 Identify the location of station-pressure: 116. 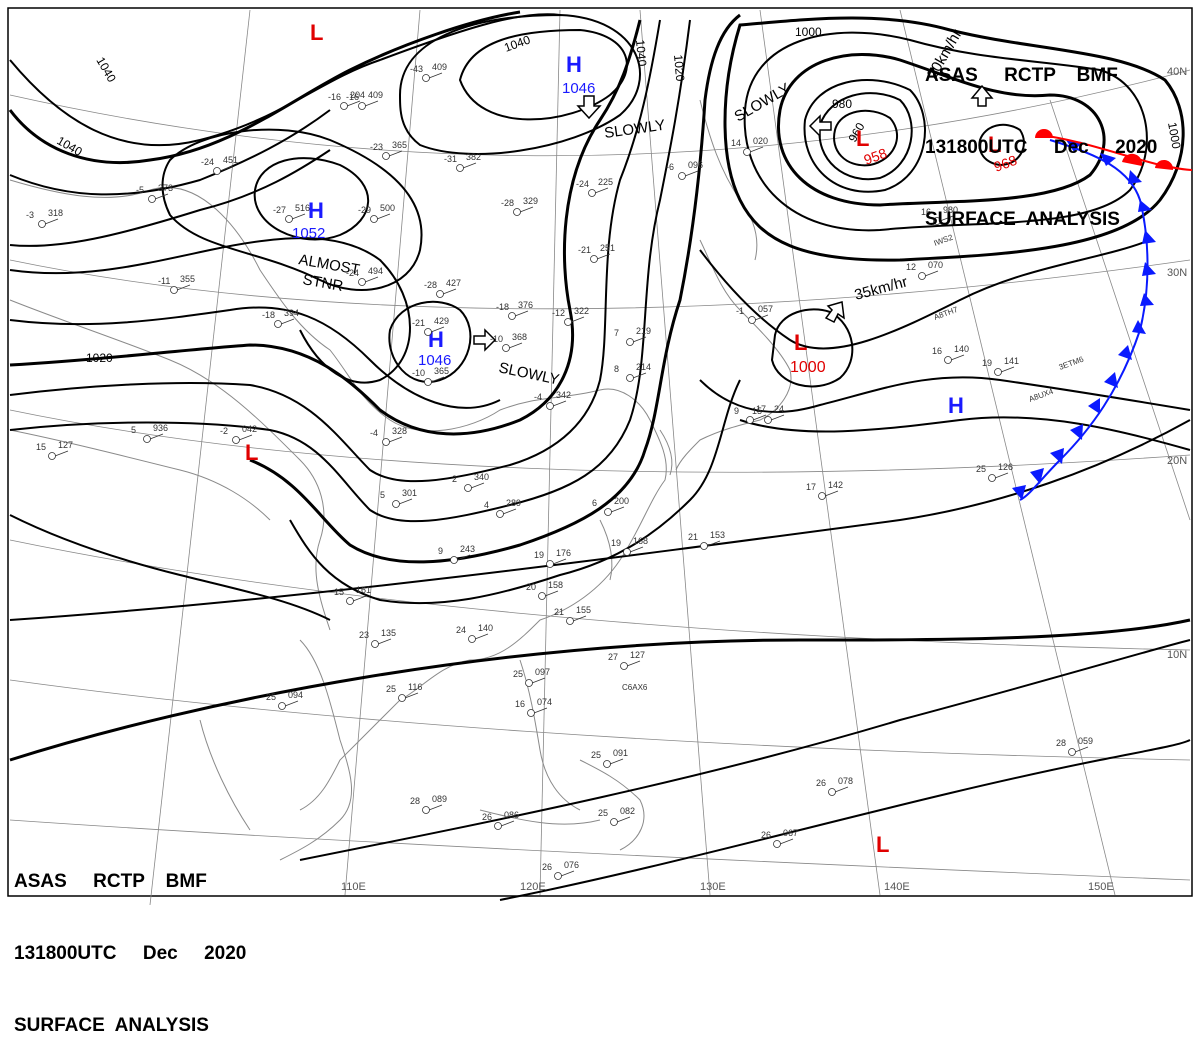
(415, 687).